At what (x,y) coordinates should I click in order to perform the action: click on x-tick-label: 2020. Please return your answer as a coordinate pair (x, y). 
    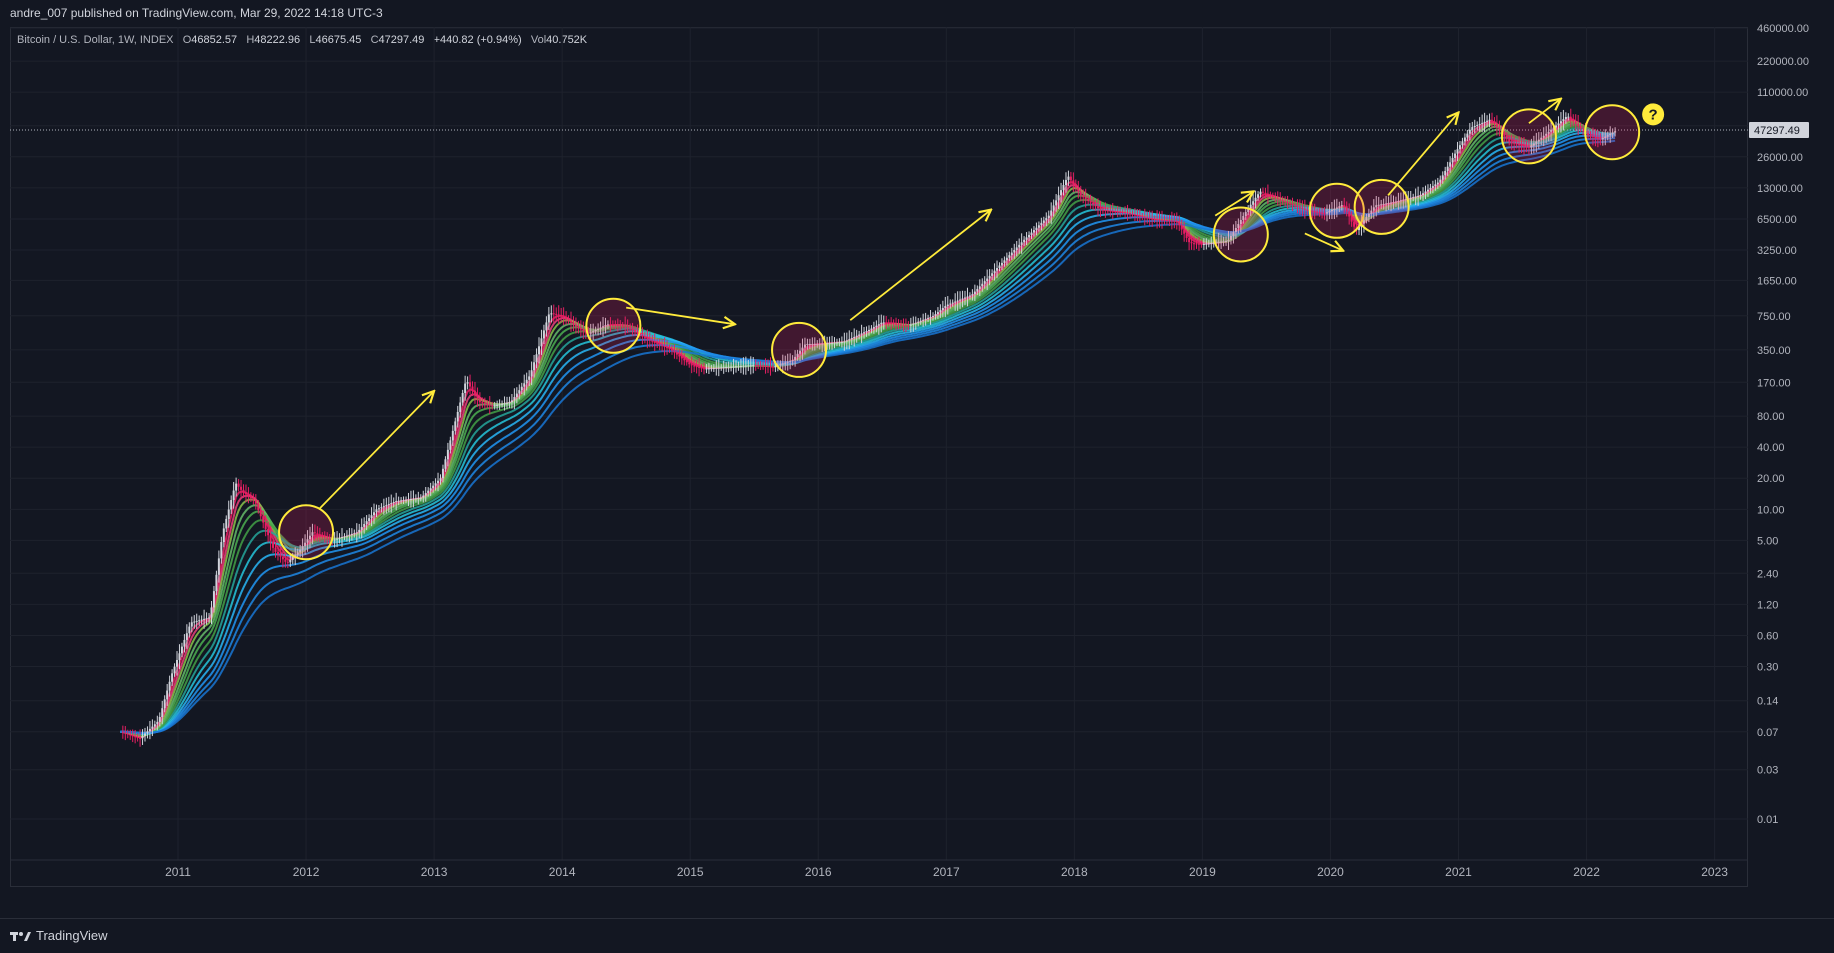
    Looking at the image, I should click on (1330, 872).